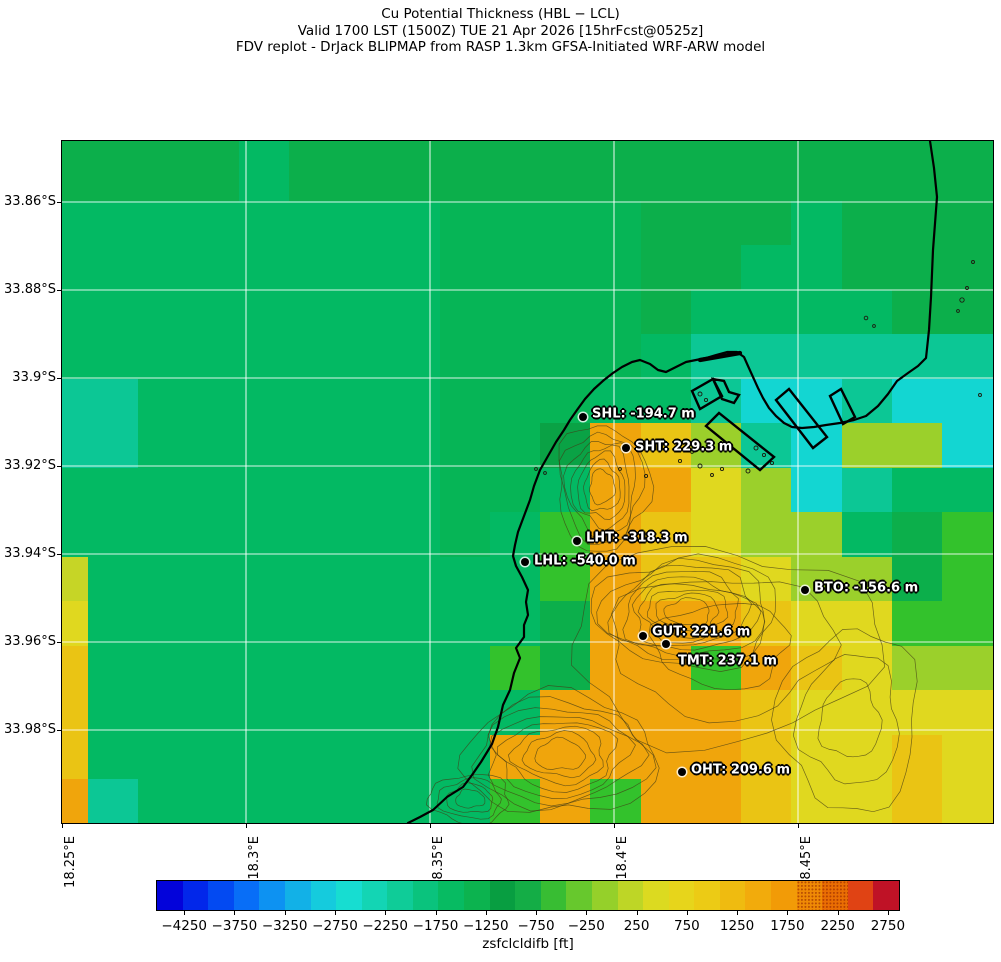 The height and width of the screenshot is (962, 1001). What do you see at coordinates (787, 926) in the screenshot?
I see `colorbar-tick-label: 1750` at bounding box center [787, 926].